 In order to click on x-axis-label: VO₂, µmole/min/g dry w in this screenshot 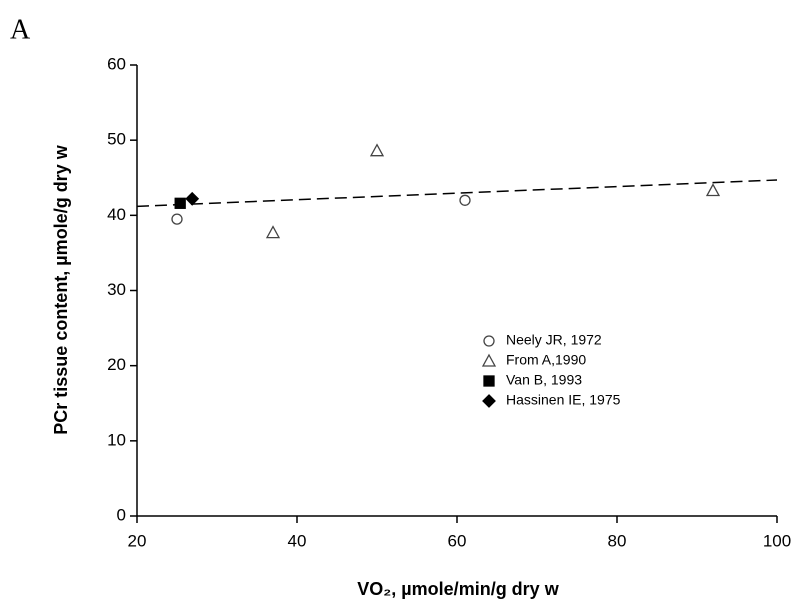, I will do `click(458, 589)`.